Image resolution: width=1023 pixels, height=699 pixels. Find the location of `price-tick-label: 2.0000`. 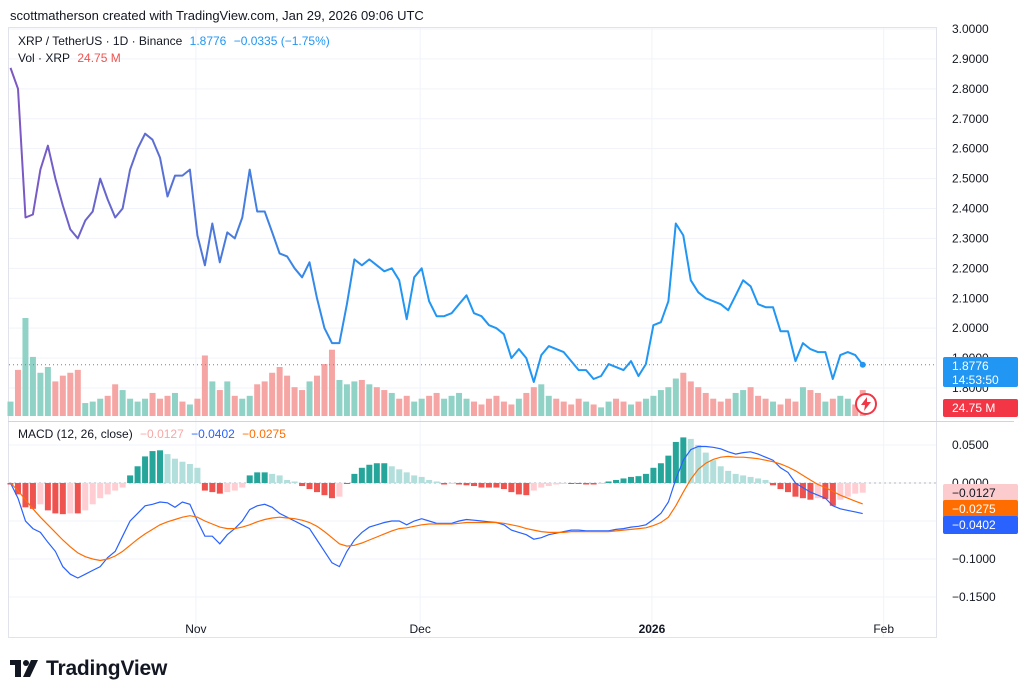

price-tick-label: 2.0000 is located at coordinates (970, 328).